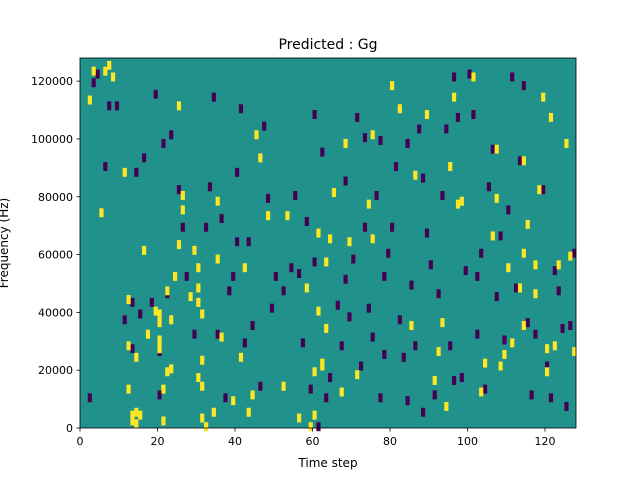 The height and width of the screenshot is (480, 640). I want to click on y-axis-ticks: 0 20000 40000 60000 80000 100000 120000, so click(55, 255).